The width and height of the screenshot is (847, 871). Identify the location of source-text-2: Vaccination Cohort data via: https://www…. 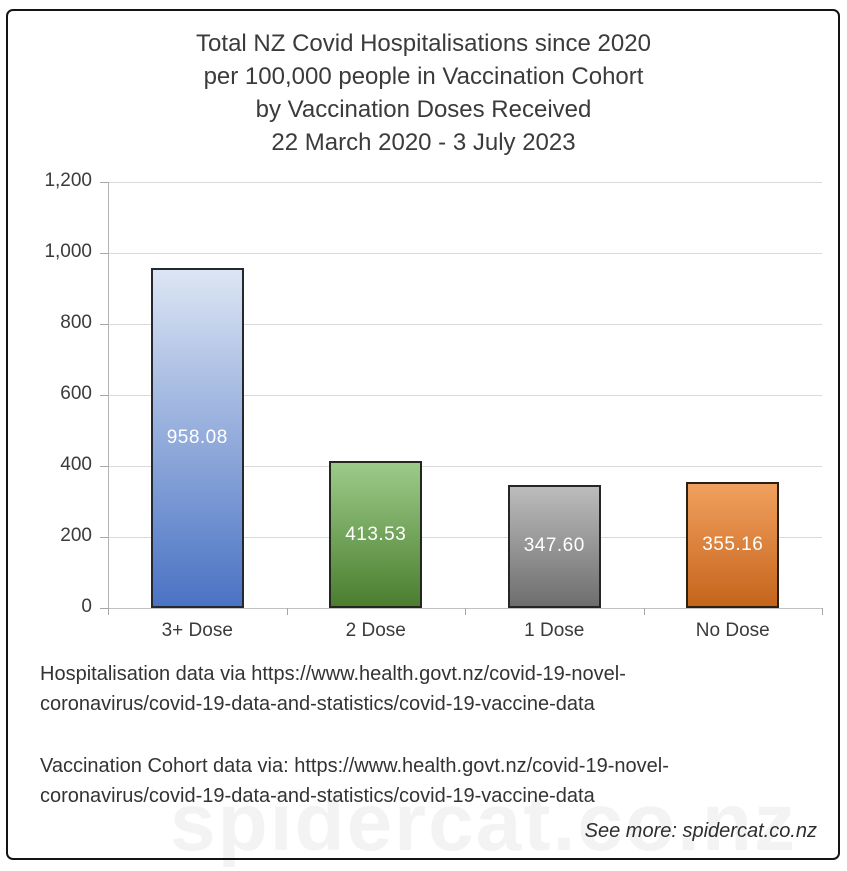
(425, 781).